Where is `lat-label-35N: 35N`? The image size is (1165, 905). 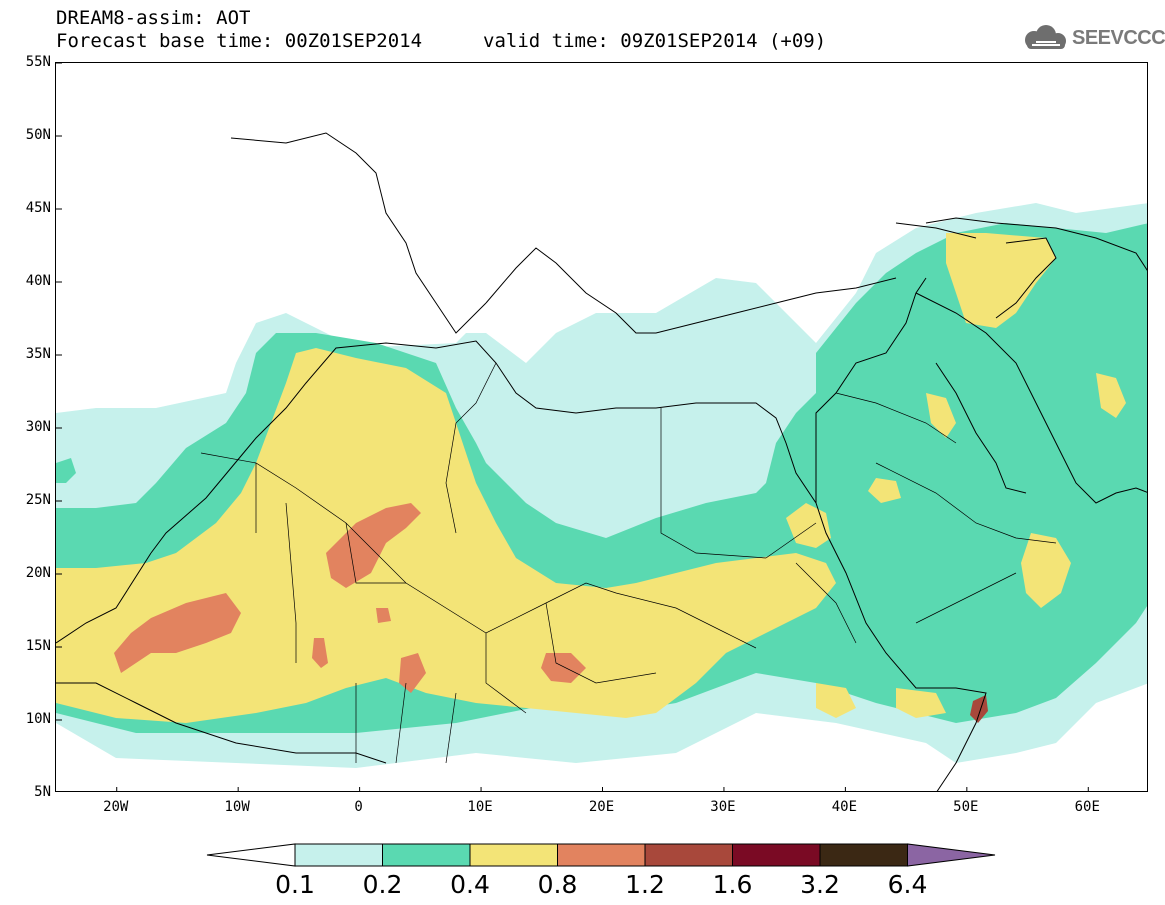 lat-label-35N: 35N is located at coordinates (38, 354).